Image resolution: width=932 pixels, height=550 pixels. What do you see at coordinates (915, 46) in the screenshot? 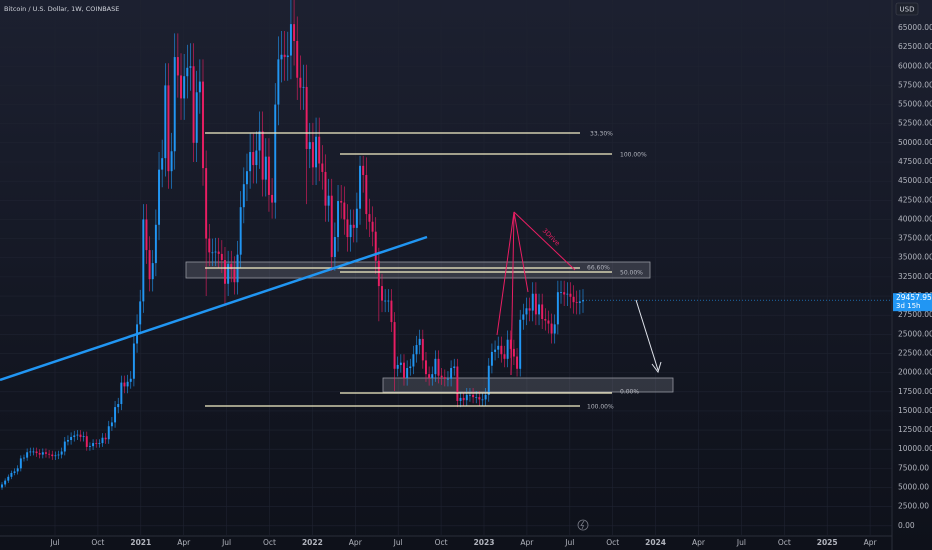
I see `y-tick-label: 62500.00` at bounding box center [915, 46].